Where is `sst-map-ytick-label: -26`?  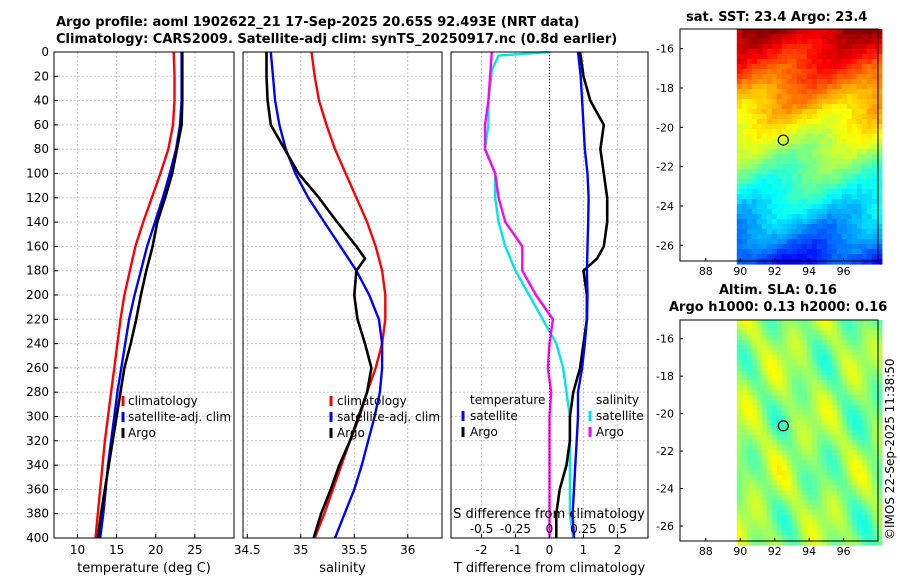
sst-map-ytick-label: -26 is located at coordinates (665, 245).